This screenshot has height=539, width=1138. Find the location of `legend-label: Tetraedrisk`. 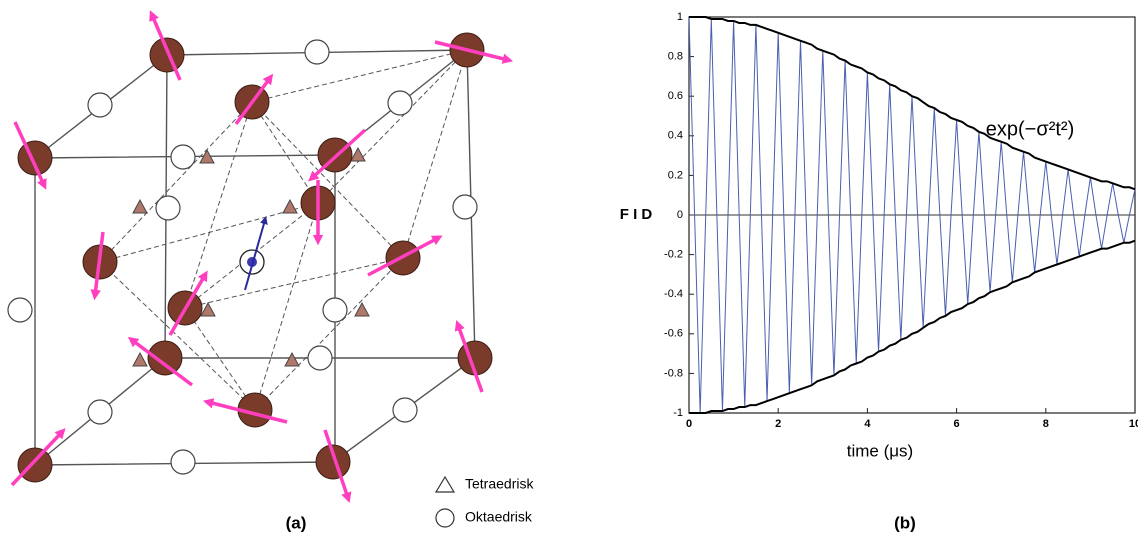

legend-label: Tetraedrisk is located at coordinates (499, 484).